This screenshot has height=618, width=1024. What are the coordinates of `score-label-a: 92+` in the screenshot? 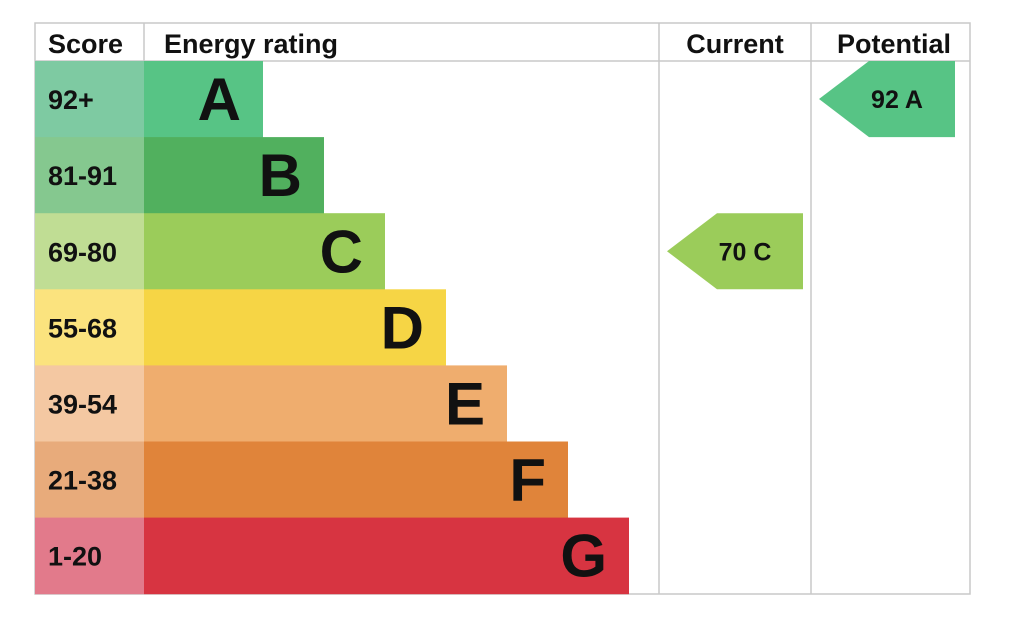 It's located at (71, 100).